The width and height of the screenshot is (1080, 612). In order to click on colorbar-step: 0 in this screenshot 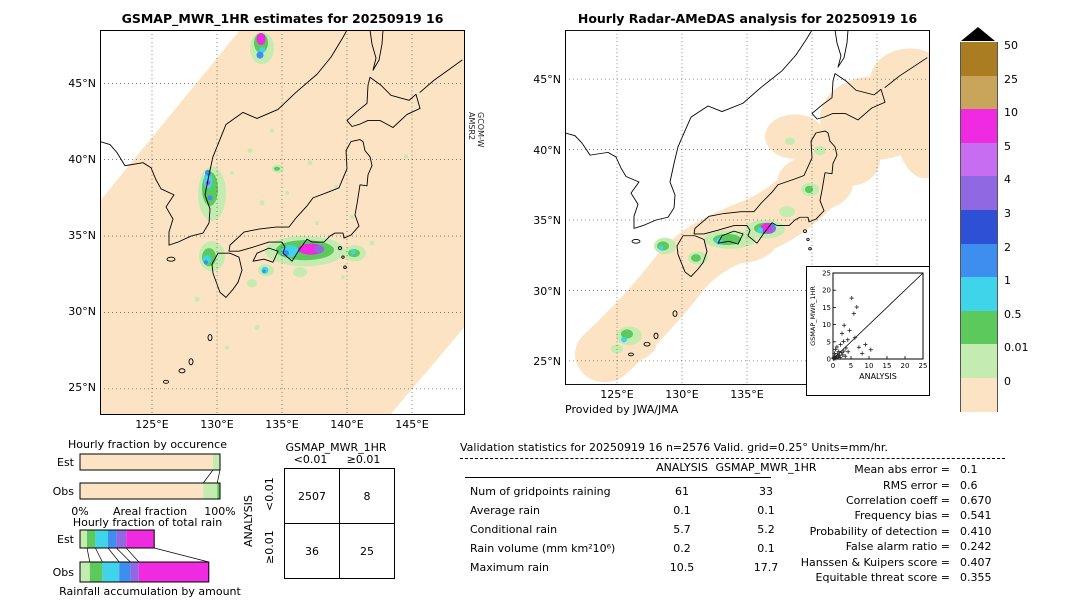, I will do `click(985, 393)`.